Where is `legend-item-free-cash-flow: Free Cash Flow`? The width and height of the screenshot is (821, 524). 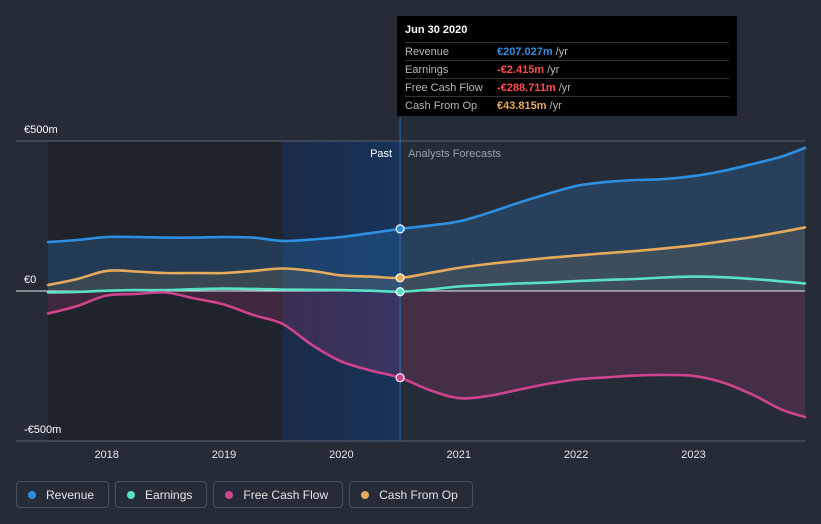 legend-item-free-cash-flow: Free Cash Flow is located at coordinates (278, 494).